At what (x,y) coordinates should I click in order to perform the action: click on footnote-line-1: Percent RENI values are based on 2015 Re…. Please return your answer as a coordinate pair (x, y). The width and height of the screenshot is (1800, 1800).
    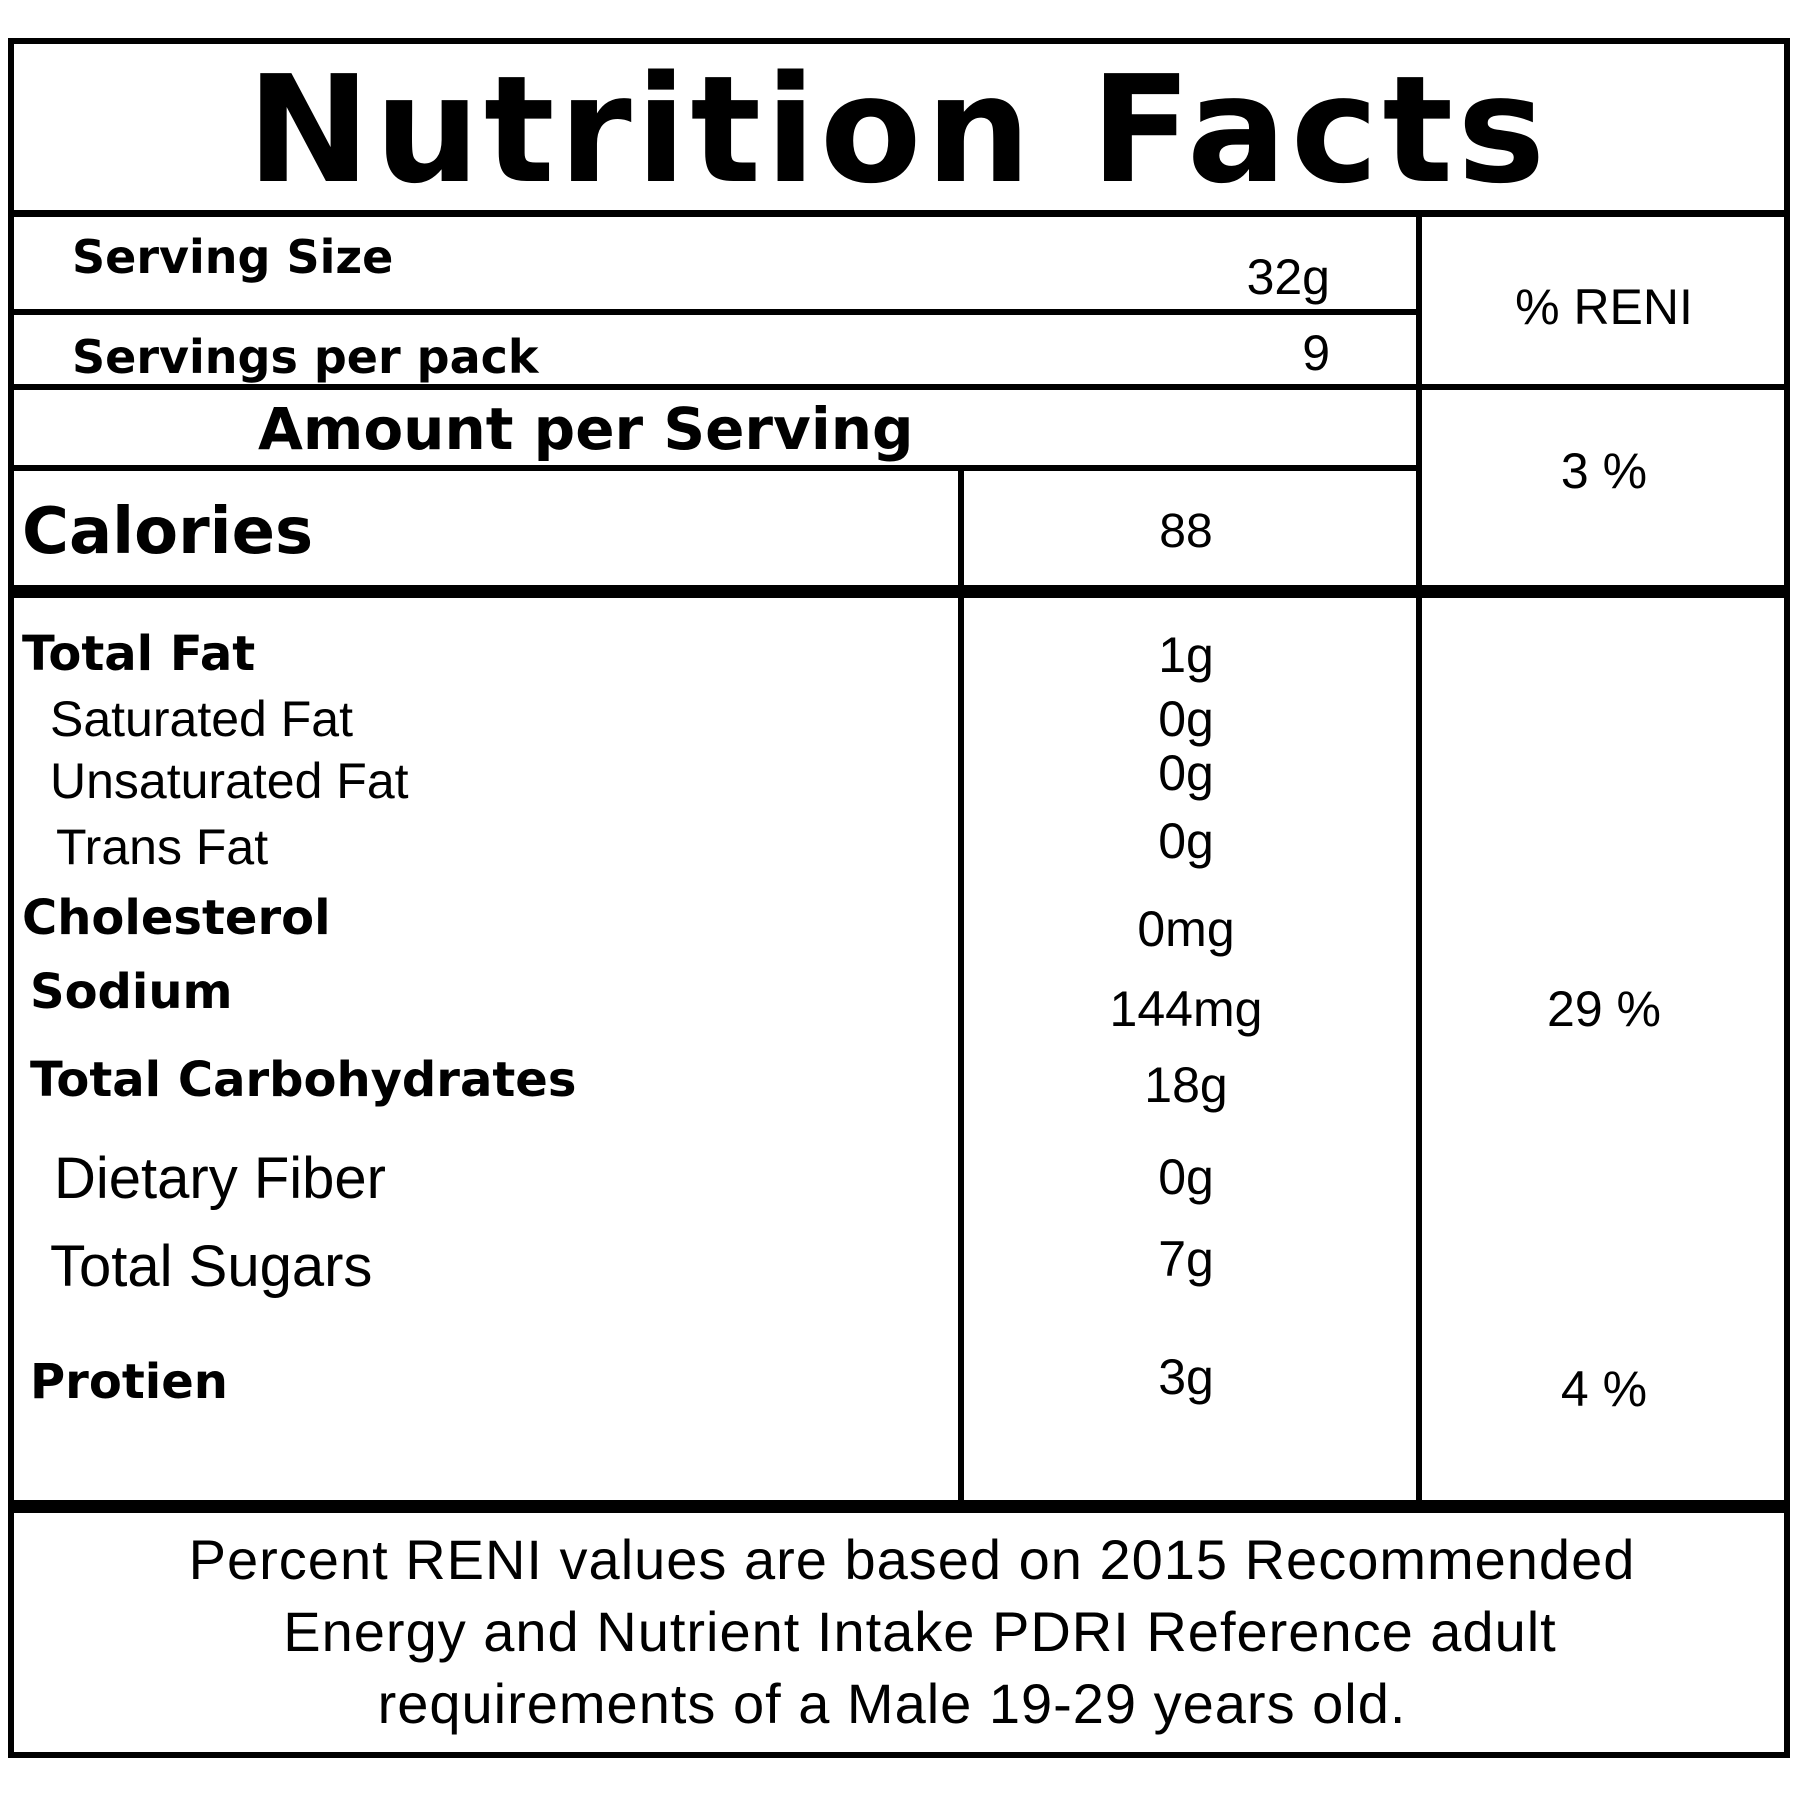
    Looking at the image, I should click on (912, 1559).